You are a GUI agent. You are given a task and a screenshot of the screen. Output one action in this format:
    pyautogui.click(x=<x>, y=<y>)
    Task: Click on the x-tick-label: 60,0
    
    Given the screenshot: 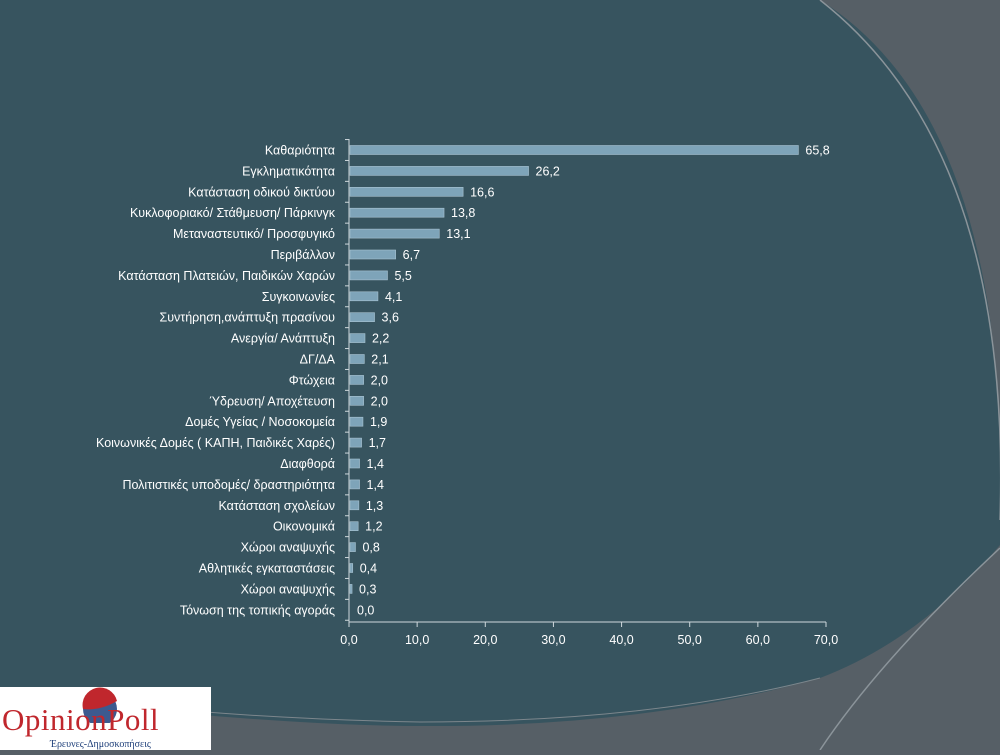 What is the action you would take?
    pyautogui.click(x=758, y=640)
    